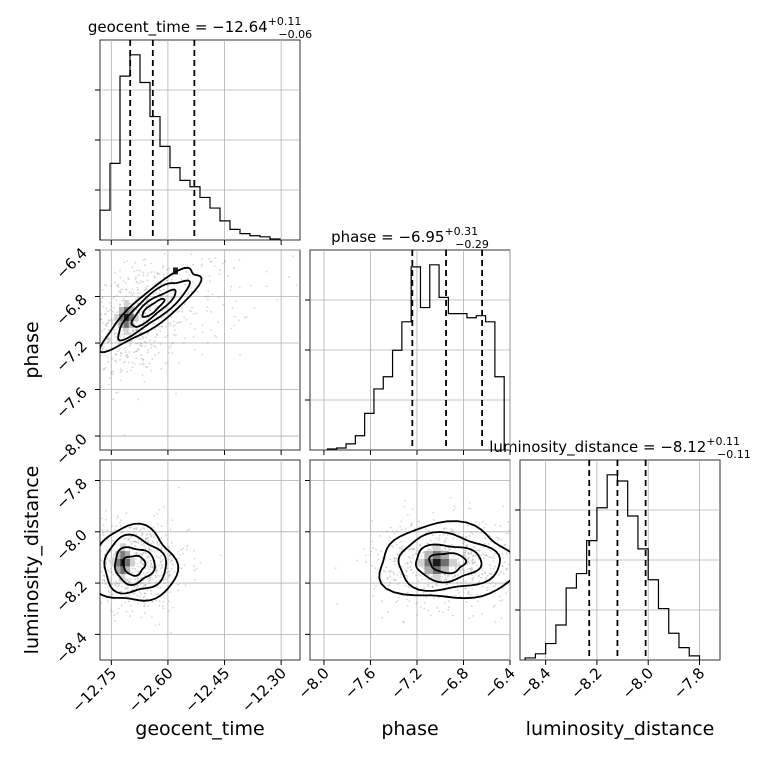 The image size is (760, 765). I want to click on panel-distance-vs-geocent-time, so click(200, 560).